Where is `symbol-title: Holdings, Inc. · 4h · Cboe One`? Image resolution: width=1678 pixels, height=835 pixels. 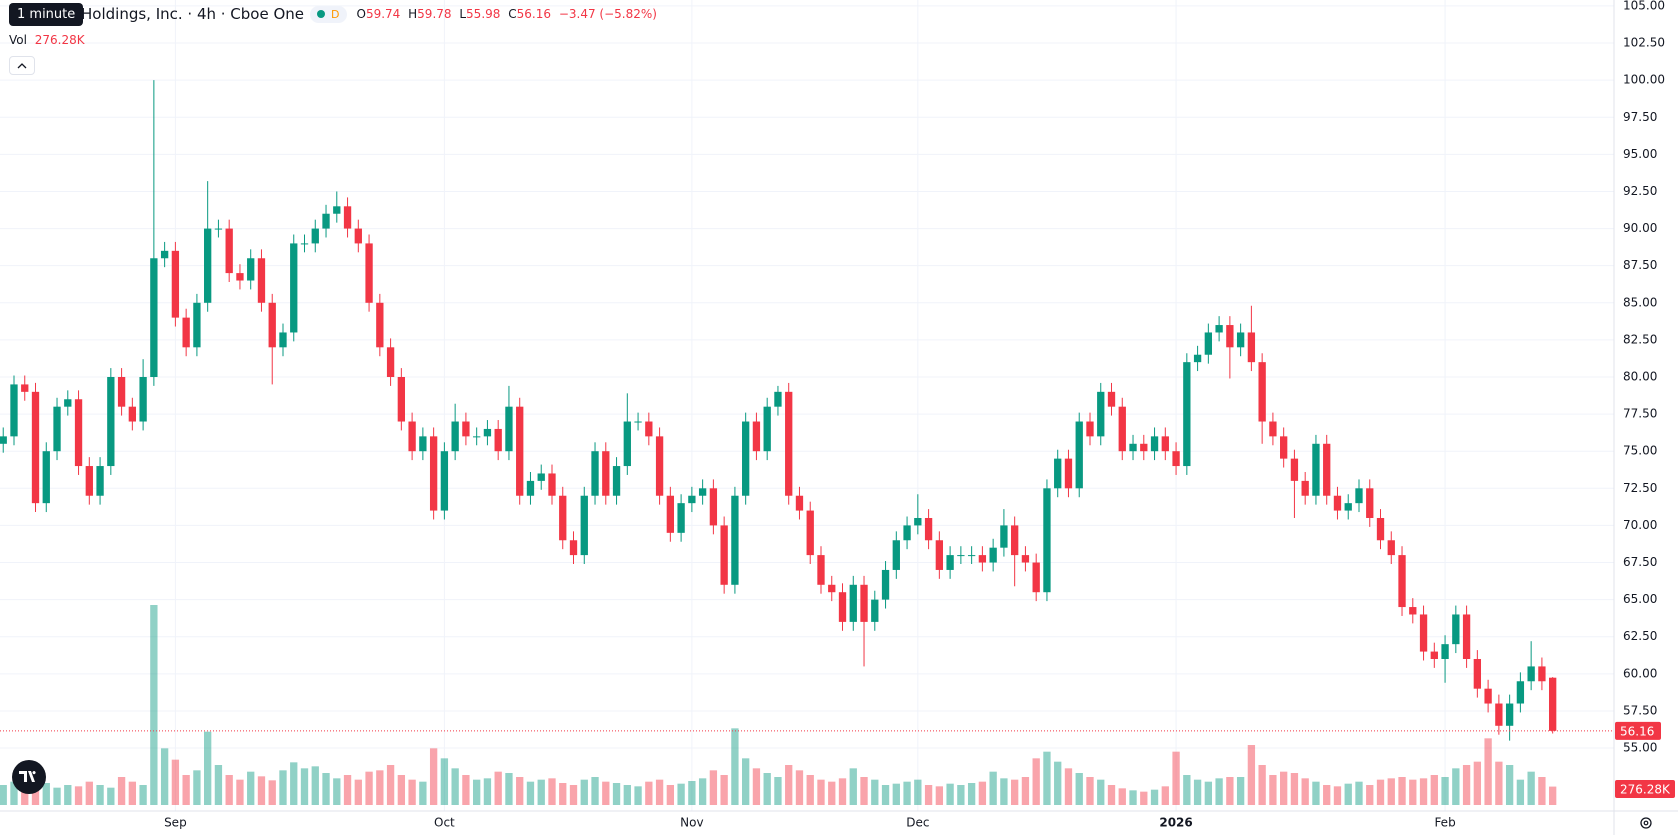
symbol-title: Holdings, Inc. · 4h · Cboe One is located at coordinates (193, 14).